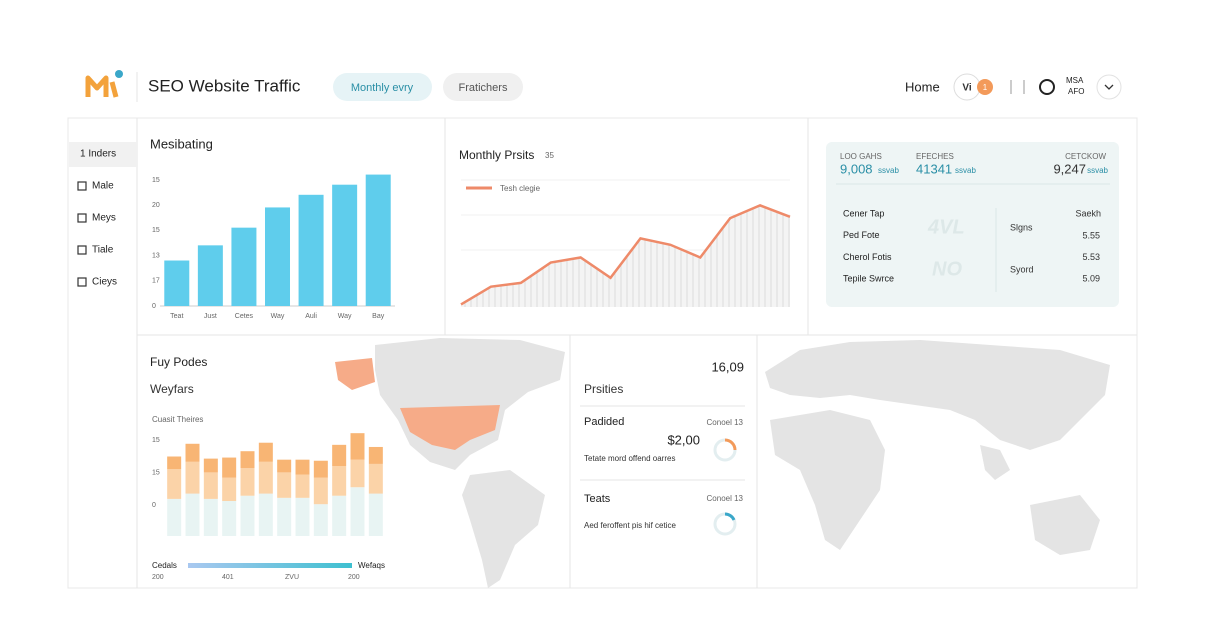  Describe the element at coordinates (861, 156) in the screenshot. I see `stat-label: LOO GAHS` at that location.